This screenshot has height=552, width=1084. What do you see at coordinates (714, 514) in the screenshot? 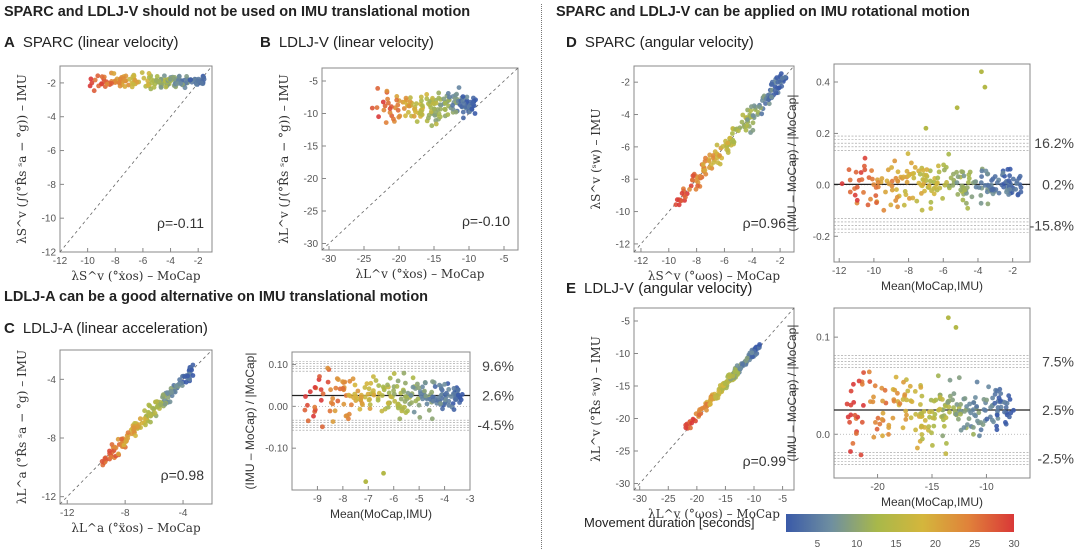
I see `x-axis-label: λL^v (°ωos) – MoCap` at bounding box center [714, 514].